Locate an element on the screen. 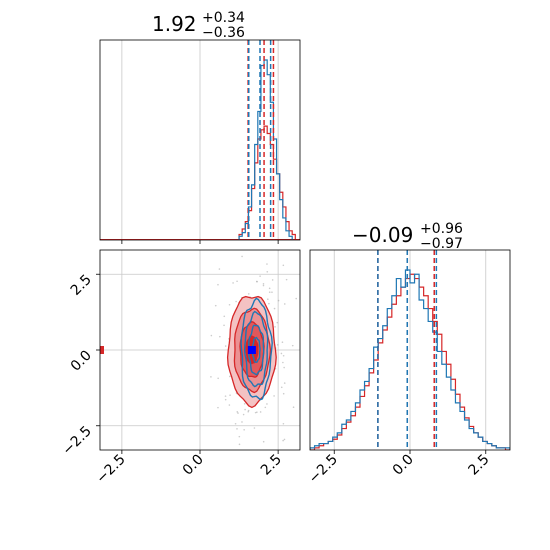  ticks: −2.5 0.0 2.5 is located at coordinates (399, 468).